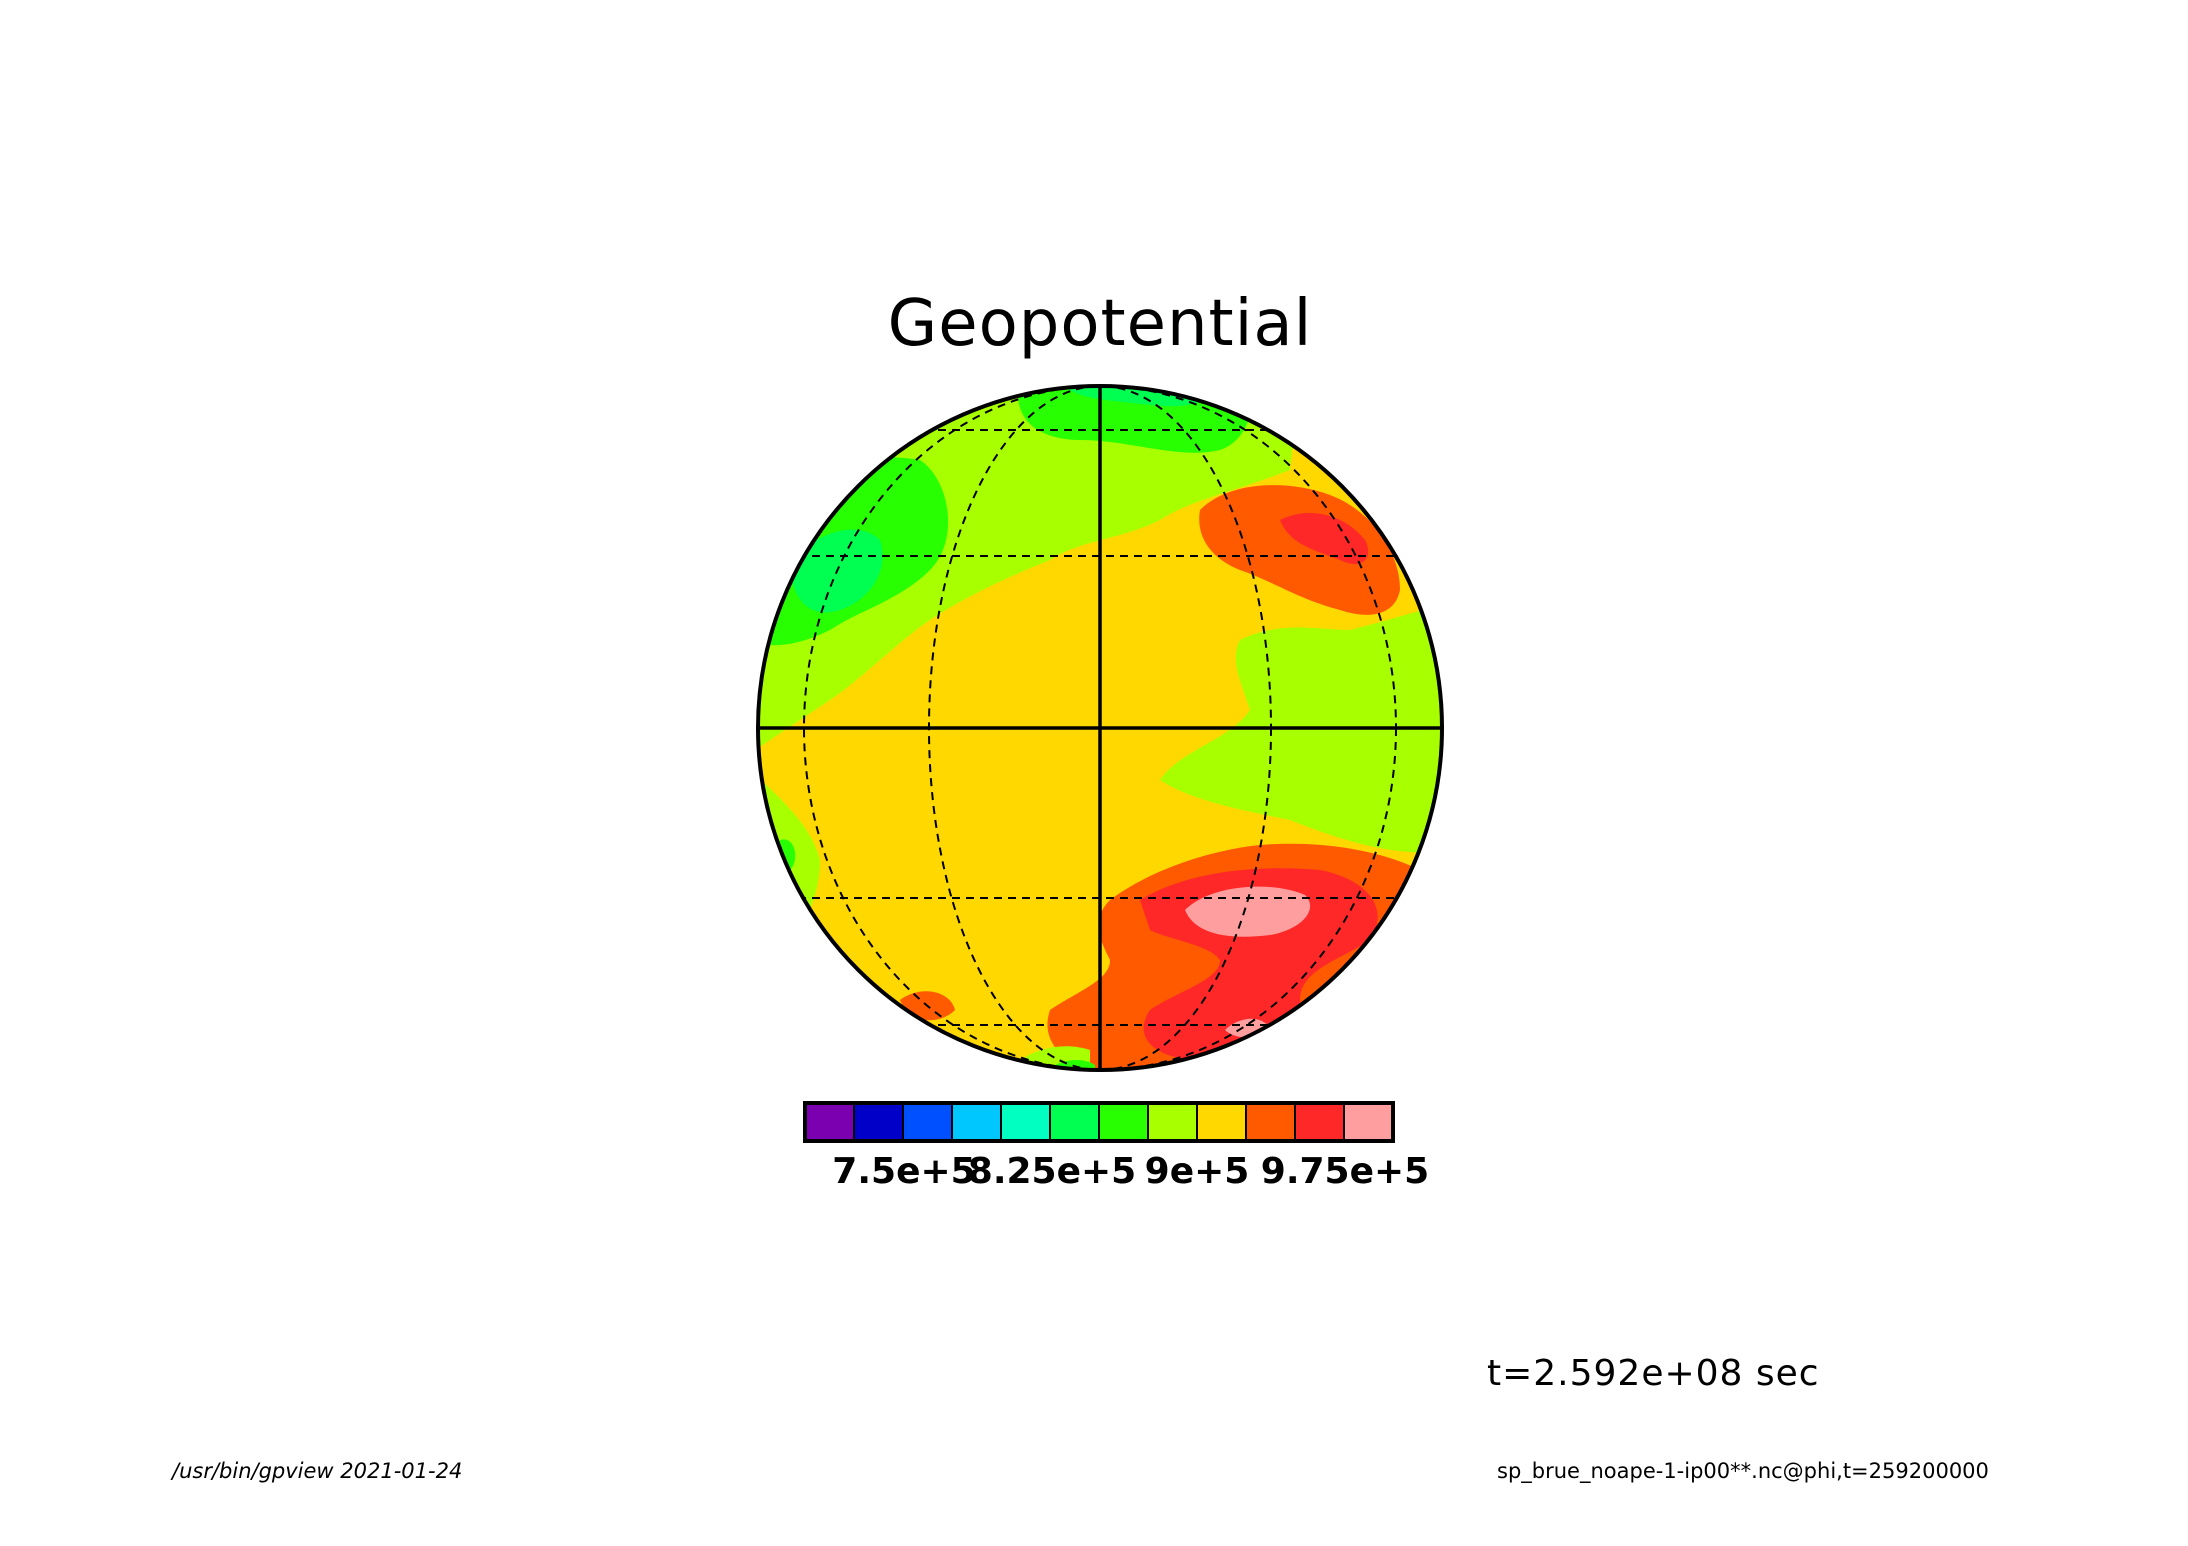  Describe the element at coordinates (1197, 1171) in the screenshot. I see `colorbar-tick-label: 9e+5` at that location.